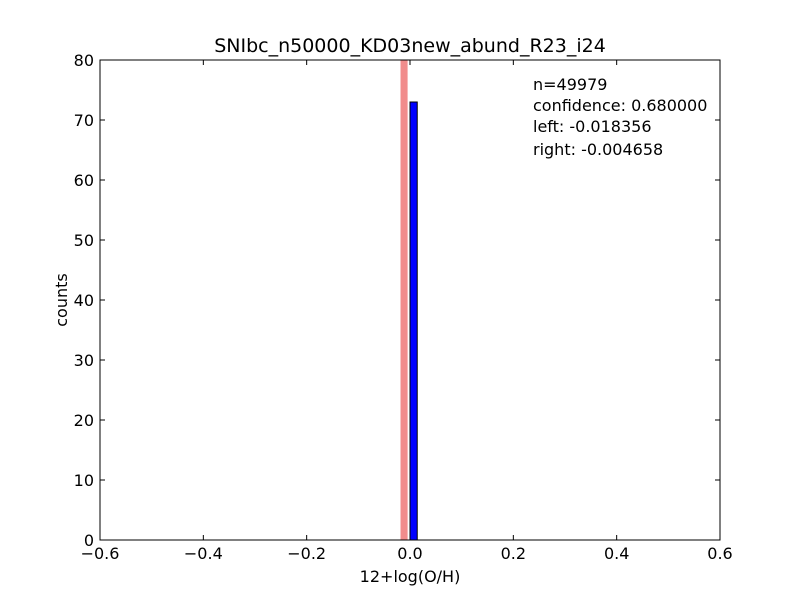 This screenshot has width=800, height=600. I want to click on x-axis-label: 12+log(O/H), so click(410, 576).